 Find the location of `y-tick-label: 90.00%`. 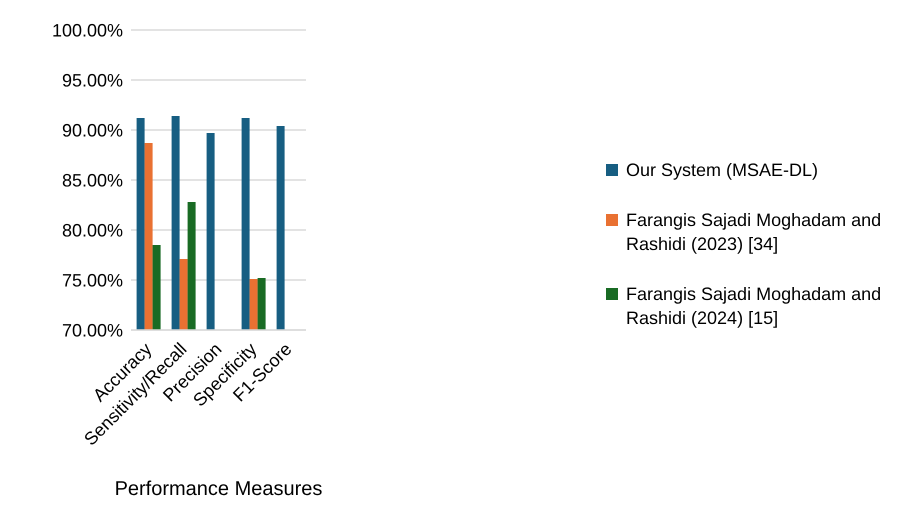

y-tick-label: 90.00% is located at coordinates (92, 130).